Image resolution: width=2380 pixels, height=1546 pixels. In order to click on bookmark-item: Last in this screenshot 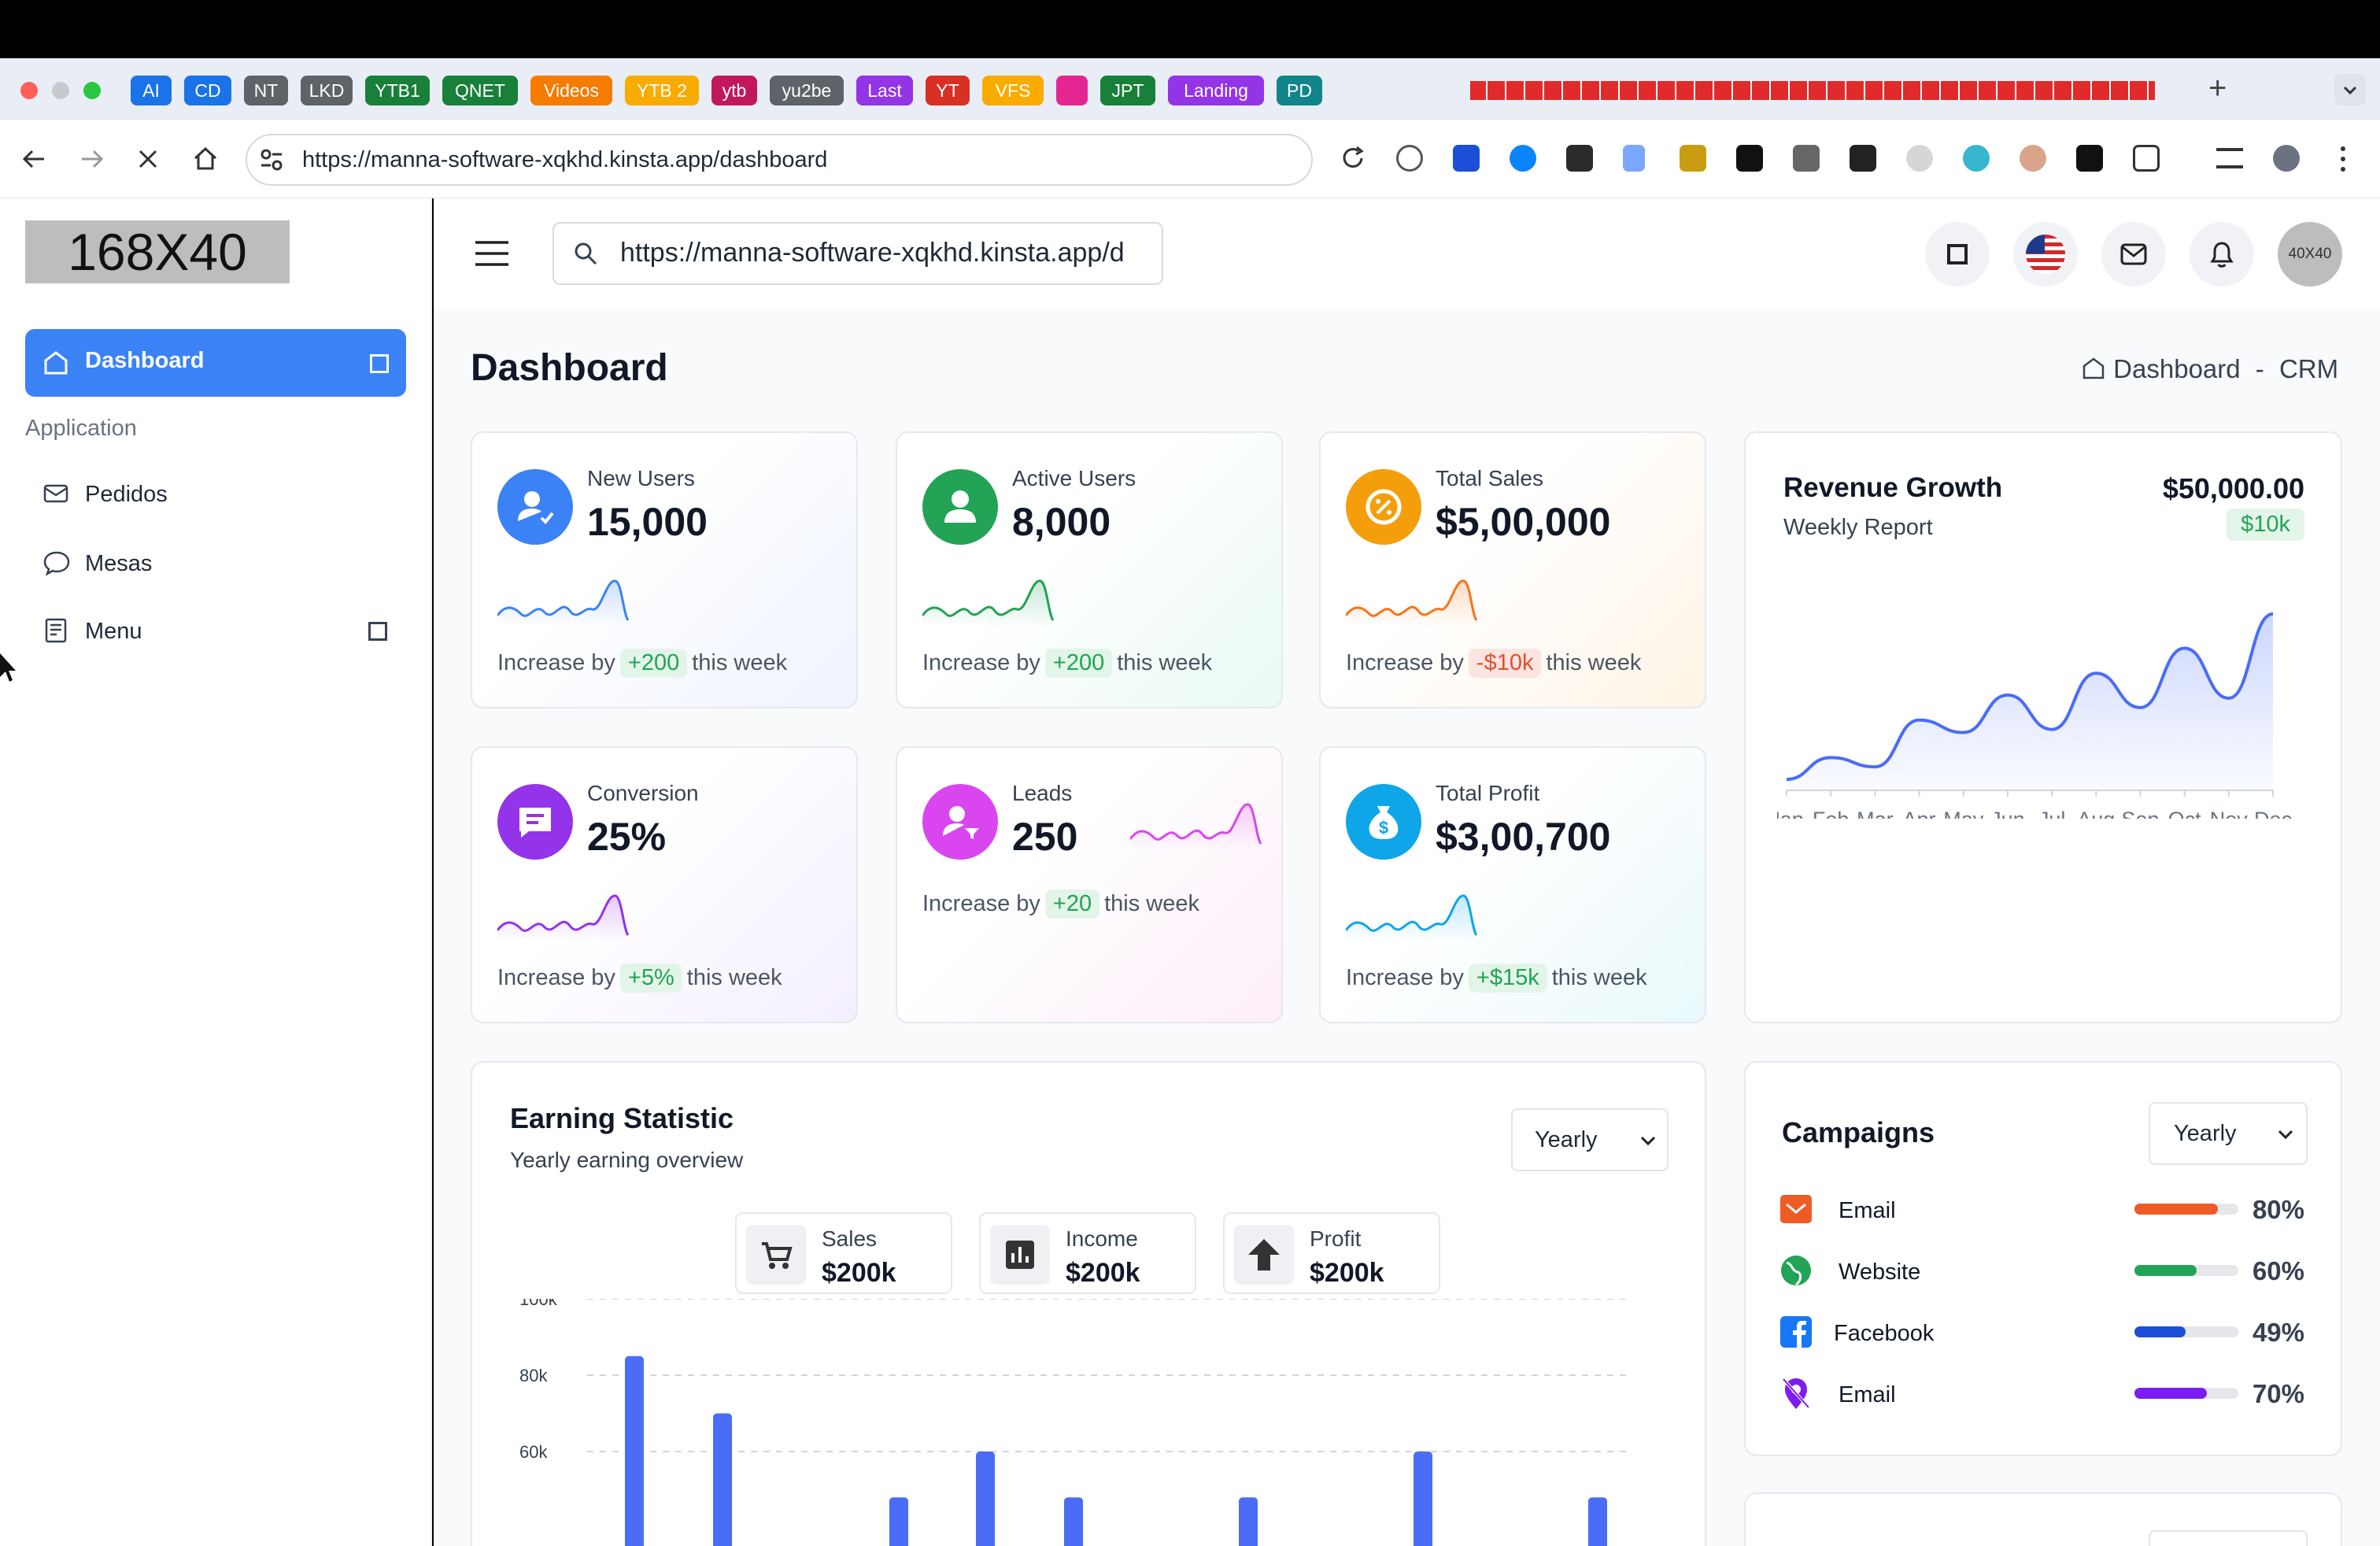, I will do `click(884, 90)`.